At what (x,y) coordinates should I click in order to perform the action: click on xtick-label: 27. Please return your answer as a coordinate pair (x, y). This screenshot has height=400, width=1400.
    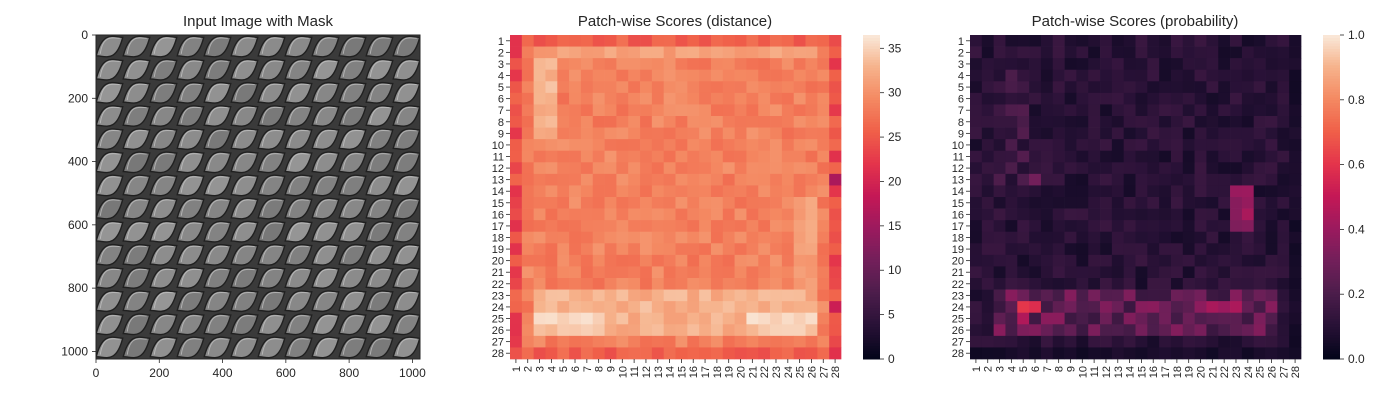
    Looking at the image, I should click on (1284, 372).